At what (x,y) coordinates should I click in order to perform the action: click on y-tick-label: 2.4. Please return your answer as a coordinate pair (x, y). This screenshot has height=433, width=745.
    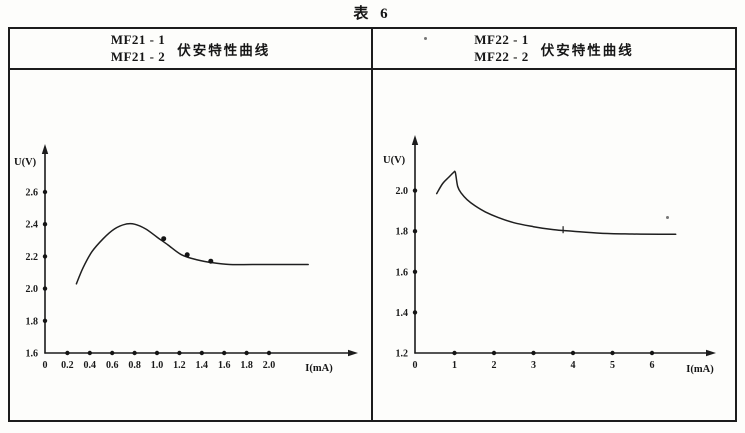
    Looking at the image, I should click on (32, 225).